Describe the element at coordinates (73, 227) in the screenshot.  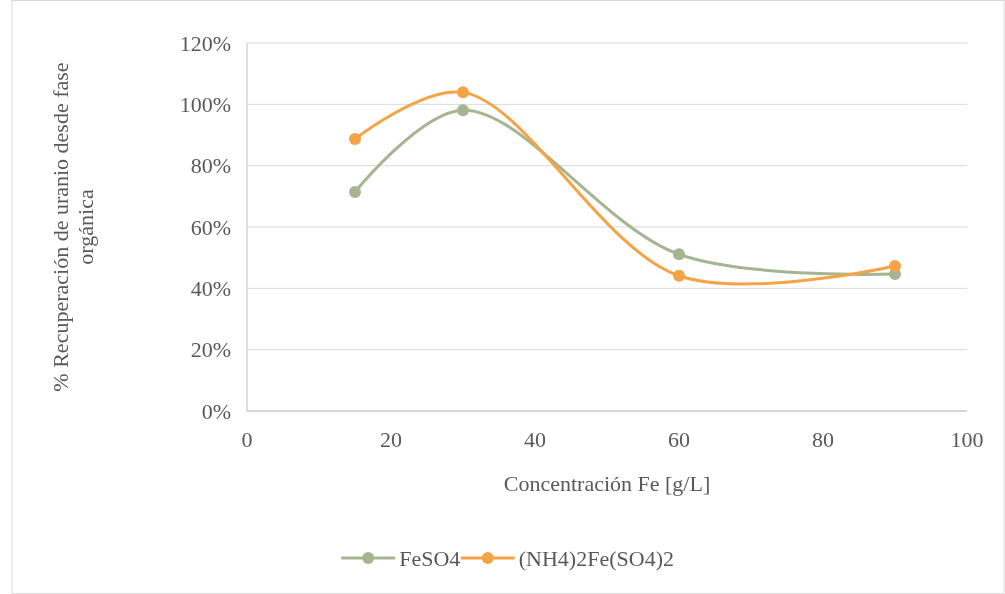
I see `y-axis-title: % Recuperación de uranio desde fase orgánica` at that location.